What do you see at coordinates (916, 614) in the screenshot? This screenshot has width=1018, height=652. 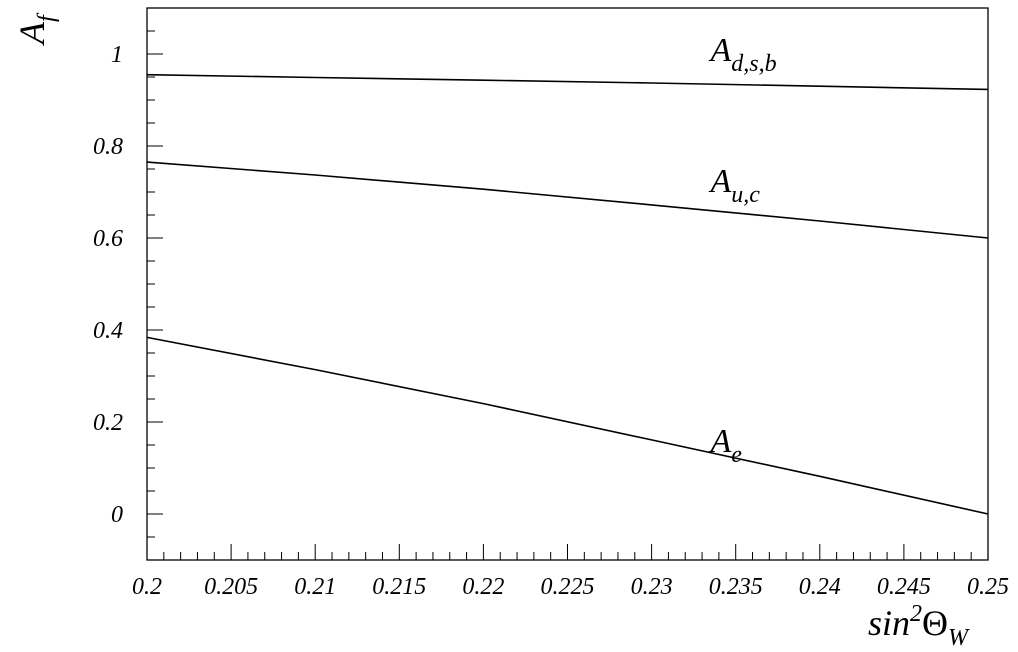 I see `x-axis-title-sup: 2` at bounding box center [916, 614].